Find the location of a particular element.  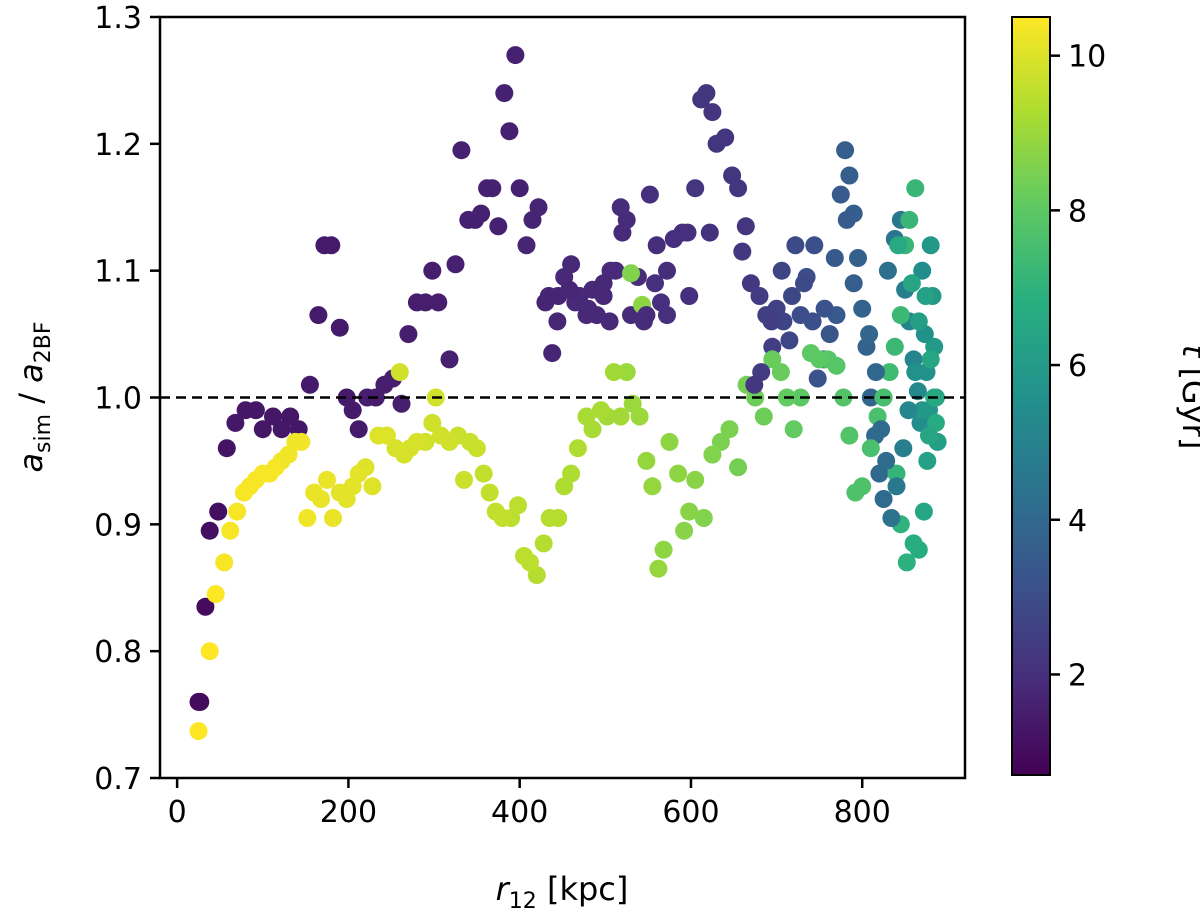

y-axis: 0.7 0.8 0.9 1.0 1.1 1.2 1.3 is located at coordinates (127, 399).